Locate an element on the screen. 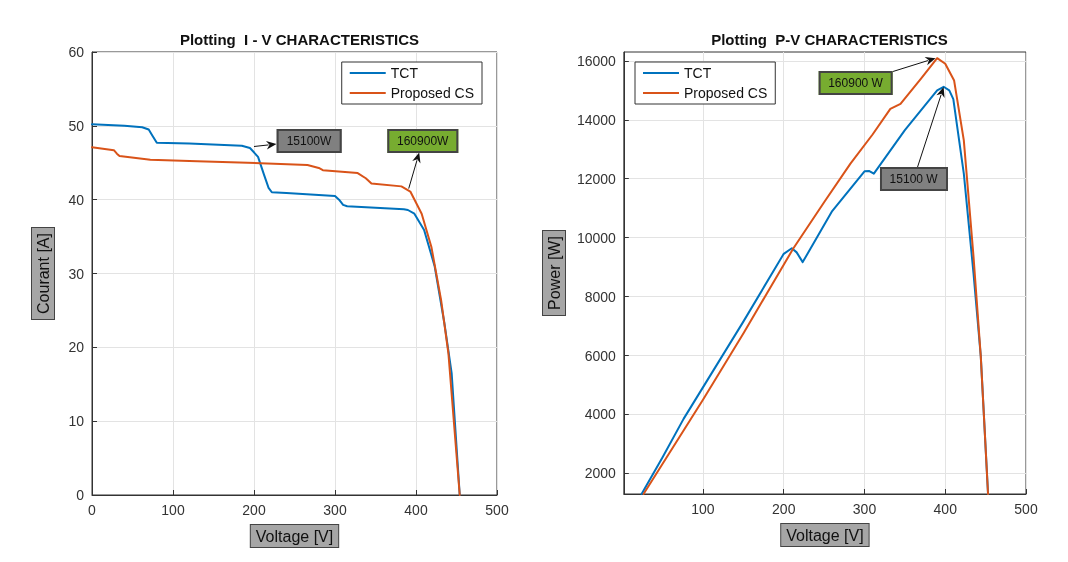 Image resolution: width=1068 pixels, height=562 pixels. y-tick-label: 14000 is located at coordinates (596, 119).